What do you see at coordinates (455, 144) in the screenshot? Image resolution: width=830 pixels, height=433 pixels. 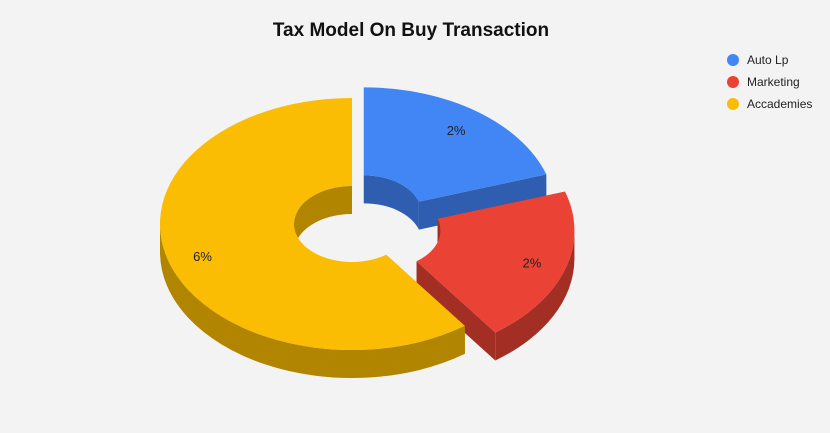 I see `slice-top-auto-lp` at bounding box center [455, 144].